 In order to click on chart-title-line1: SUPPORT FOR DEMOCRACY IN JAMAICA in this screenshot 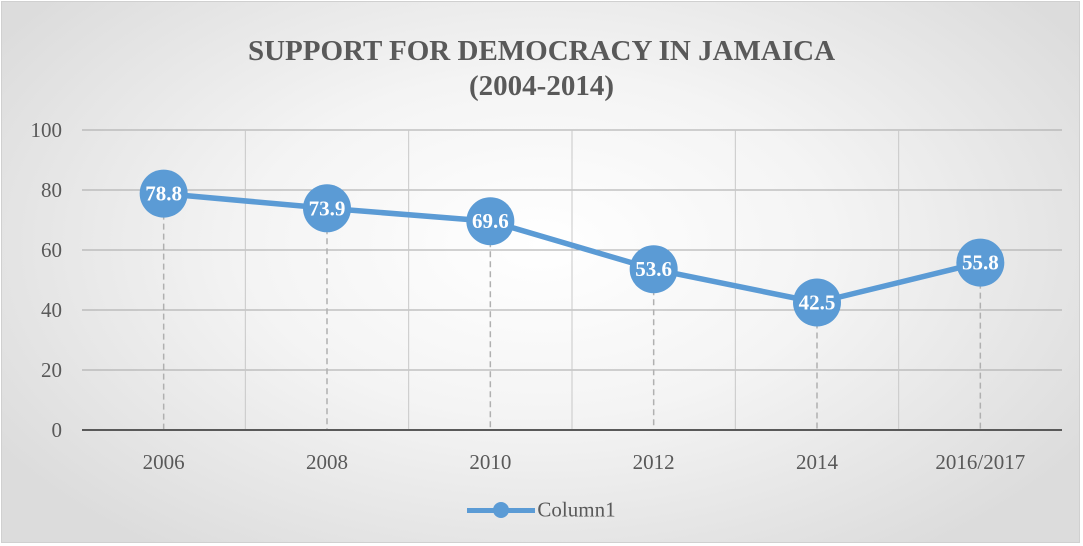, I will do `click(541, 51)`.